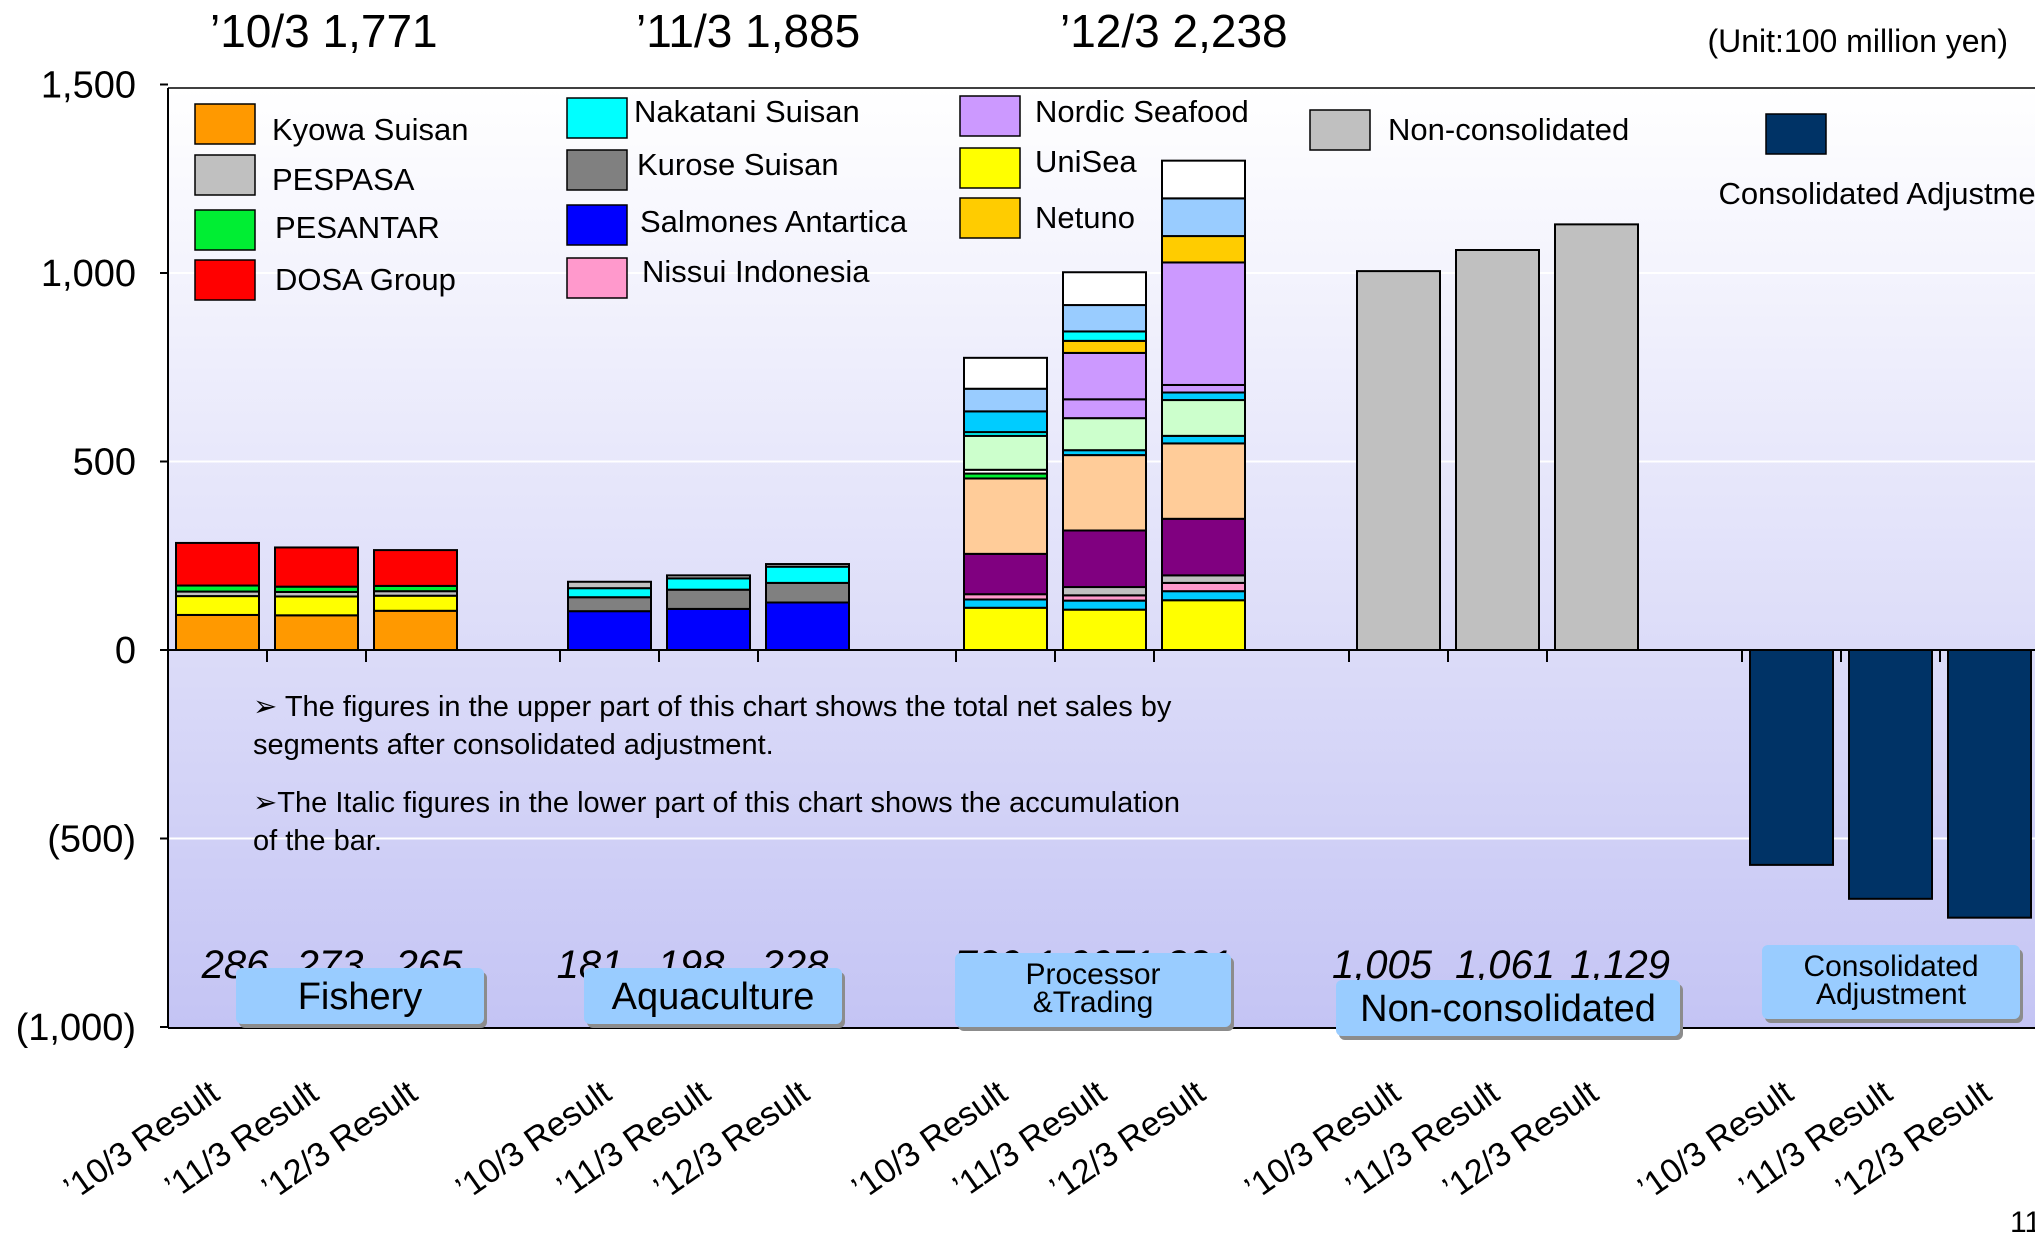 The image size is (2035, 1234). I want to click on legend-label: Nissui Indonesia, so click(756, 271).